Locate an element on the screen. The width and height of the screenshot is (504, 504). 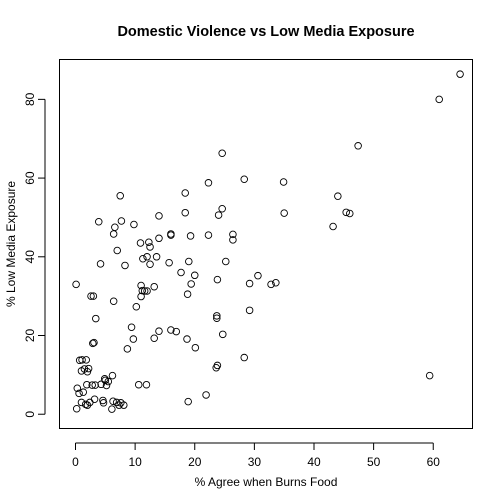
y-axis: 0 20 40 60 80 is located at coordinates (34, 255).